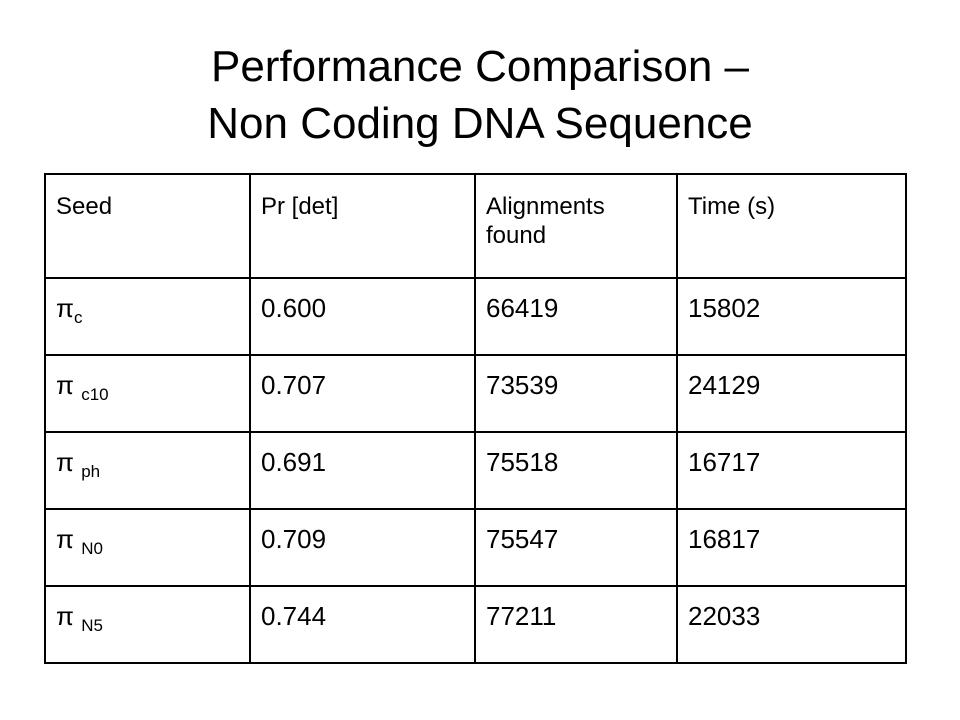 This screenshot has height=720, width=960. Describe the element at coordinates (362, 470) in the screenshot. I see `pr-det-cell: 0.691` at that location.